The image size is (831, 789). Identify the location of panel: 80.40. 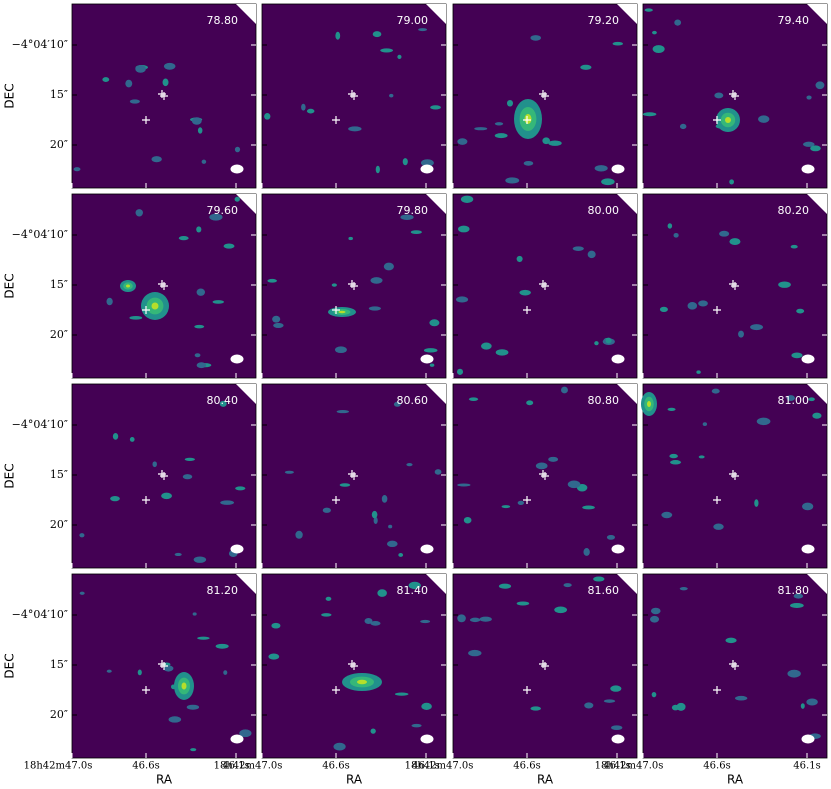
(164, 476).